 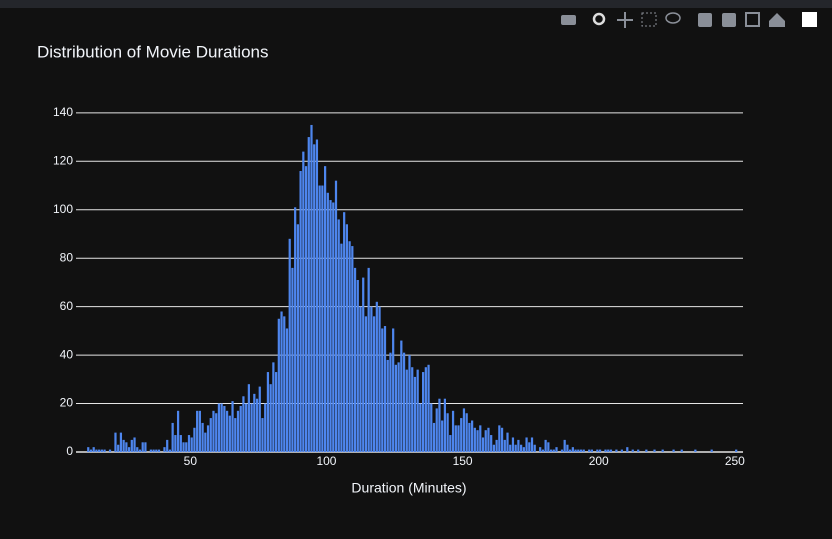 What do you see at coordinates (67, 257) in the screenshot?
I see `y-tick-label: 80` at bounding box center [67, 257].